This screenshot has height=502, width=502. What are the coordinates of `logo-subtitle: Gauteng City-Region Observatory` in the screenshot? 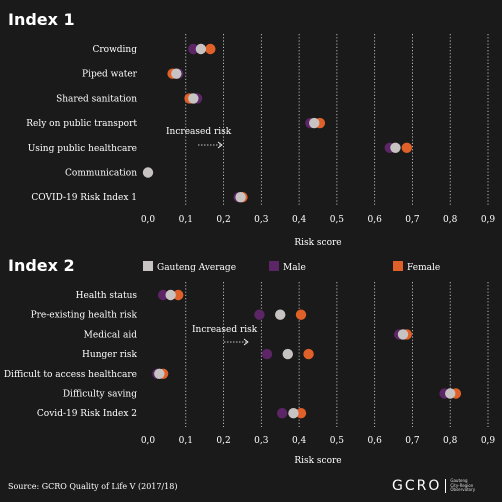 It's located at (464, 486).